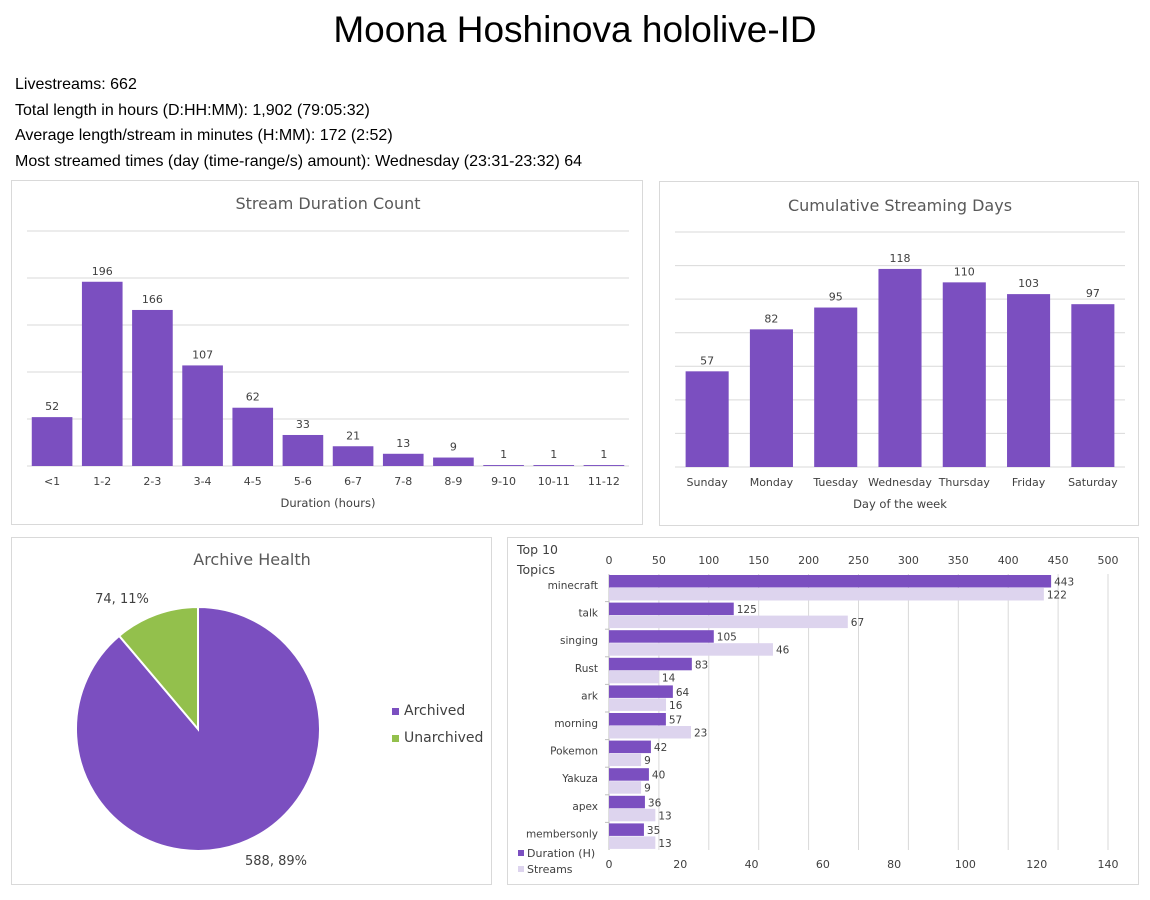 The width and height of the screenshot is (1150, 900). Describe the element at coordinates (574, 752) in the screenshot. I see `topics-category-label-pokemon: Pokemon` at that location.